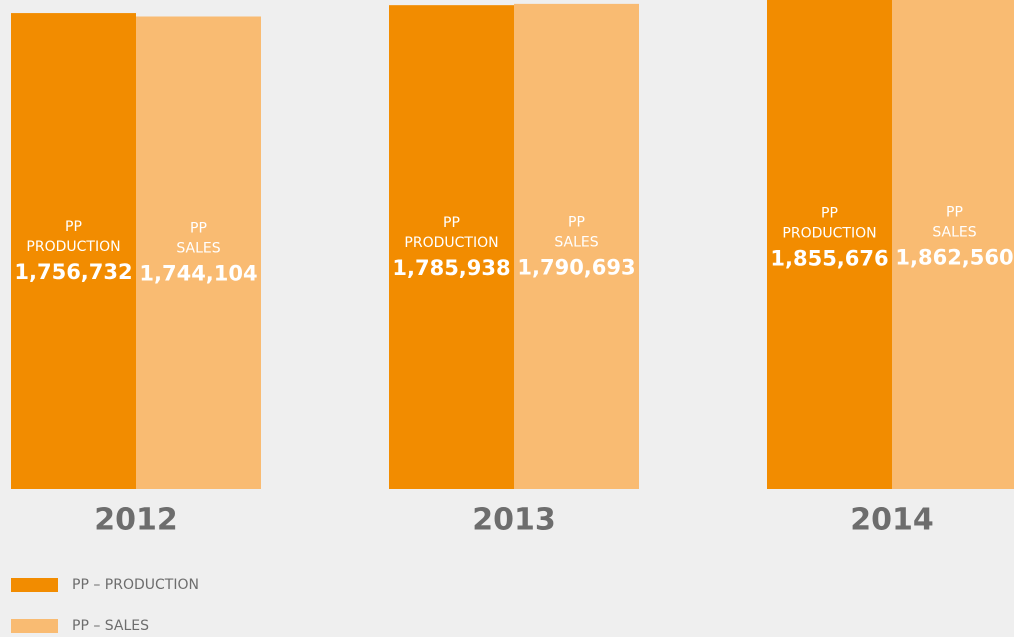 Image resolution: width=1014 pixels, height=637 pixels. Describe the element at coordinates (954, 258) in the screenshot. I see `value-label: 1,862,560` at that location.